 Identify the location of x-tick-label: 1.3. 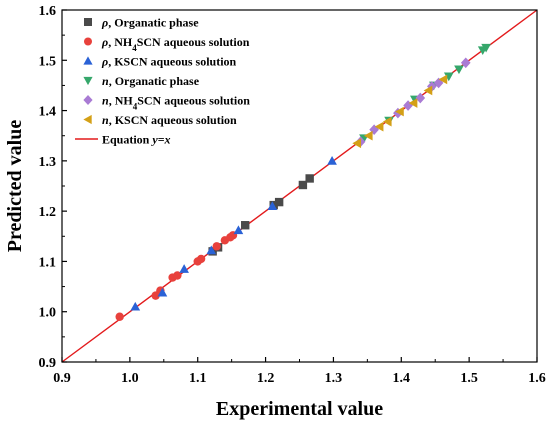
(334, 378).